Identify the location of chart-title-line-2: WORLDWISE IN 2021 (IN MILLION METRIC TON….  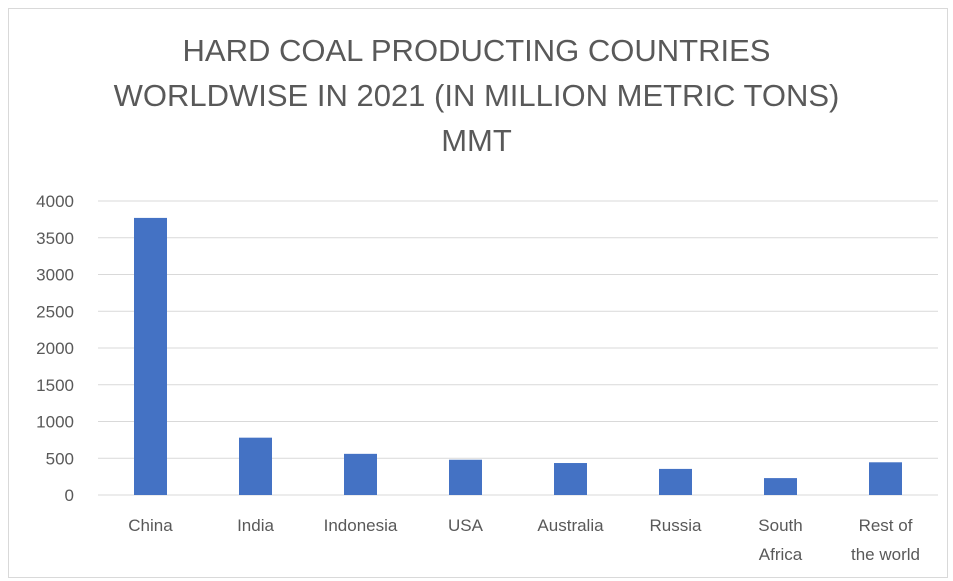
(476, 95).